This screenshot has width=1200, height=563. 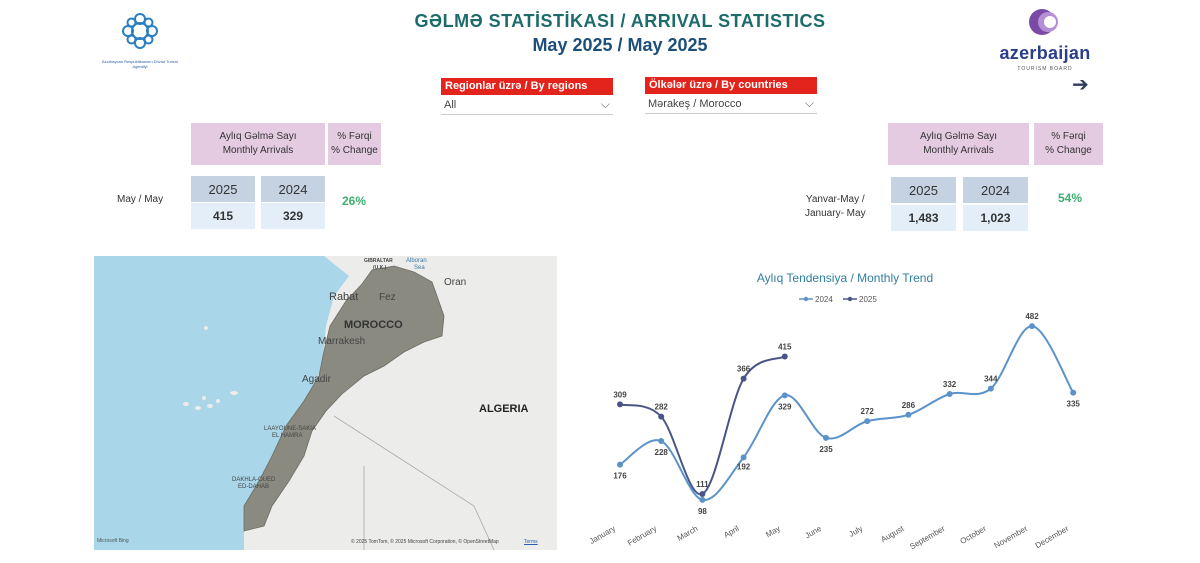 I want to click on change-header: % Fərqi % Change, so click(x=354, y=144).